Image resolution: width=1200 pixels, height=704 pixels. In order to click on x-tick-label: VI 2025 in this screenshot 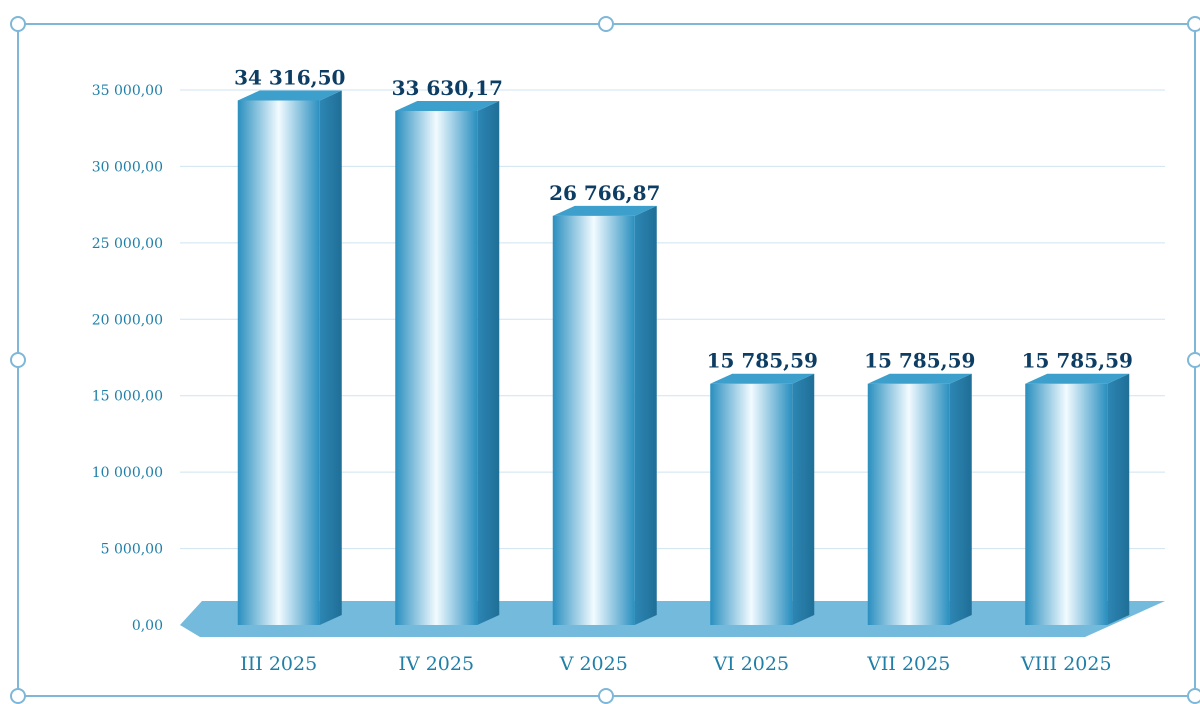, I will do `click(750, 664)`.